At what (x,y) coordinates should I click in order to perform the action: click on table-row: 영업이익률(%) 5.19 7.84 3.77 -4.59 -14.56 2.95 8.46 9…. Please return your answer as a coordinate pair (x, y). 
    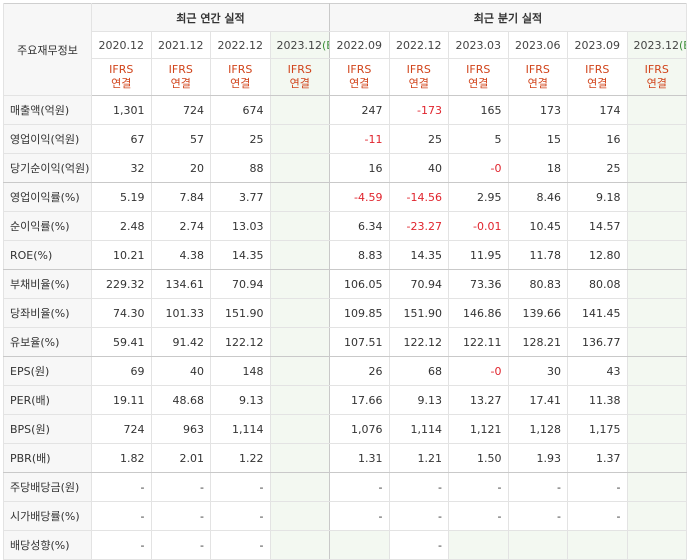
    Looking at the image, I should click on (345, 197).